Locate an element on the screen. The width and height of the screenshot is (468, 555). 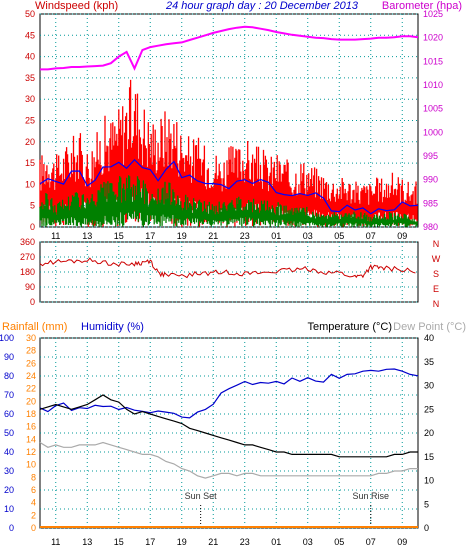
x-tick-label-bottom: 09 is located at coordinates (402, 542).